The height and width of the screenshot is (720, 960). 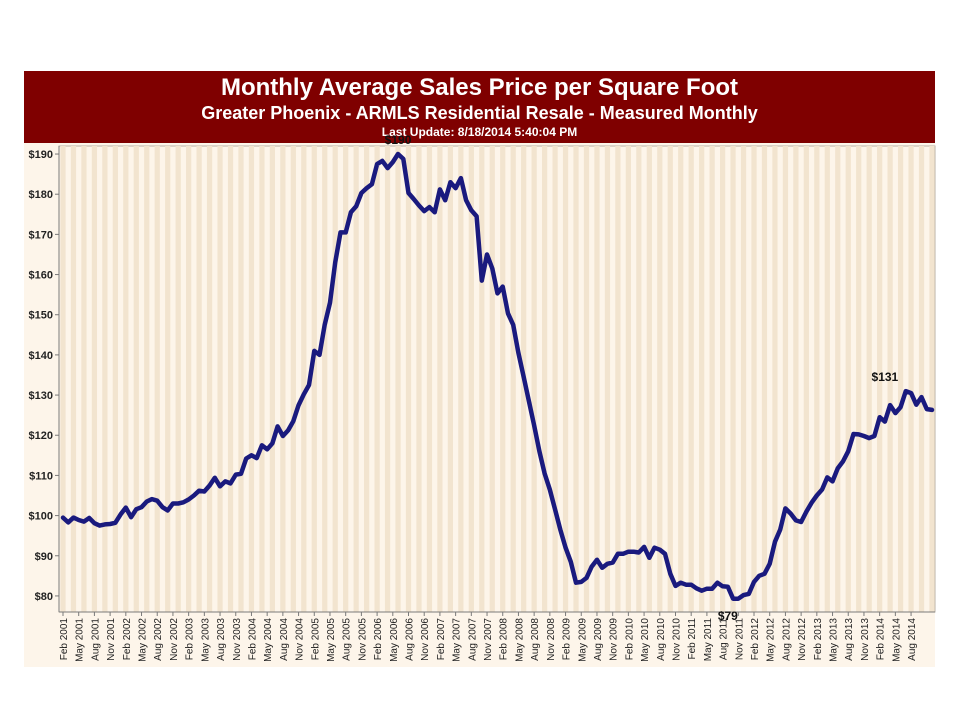 What do you see at coordinates (661, 639) in the screenshot?
I see `x-tick-label: Aug 2010` at bounding box center [661, 639].